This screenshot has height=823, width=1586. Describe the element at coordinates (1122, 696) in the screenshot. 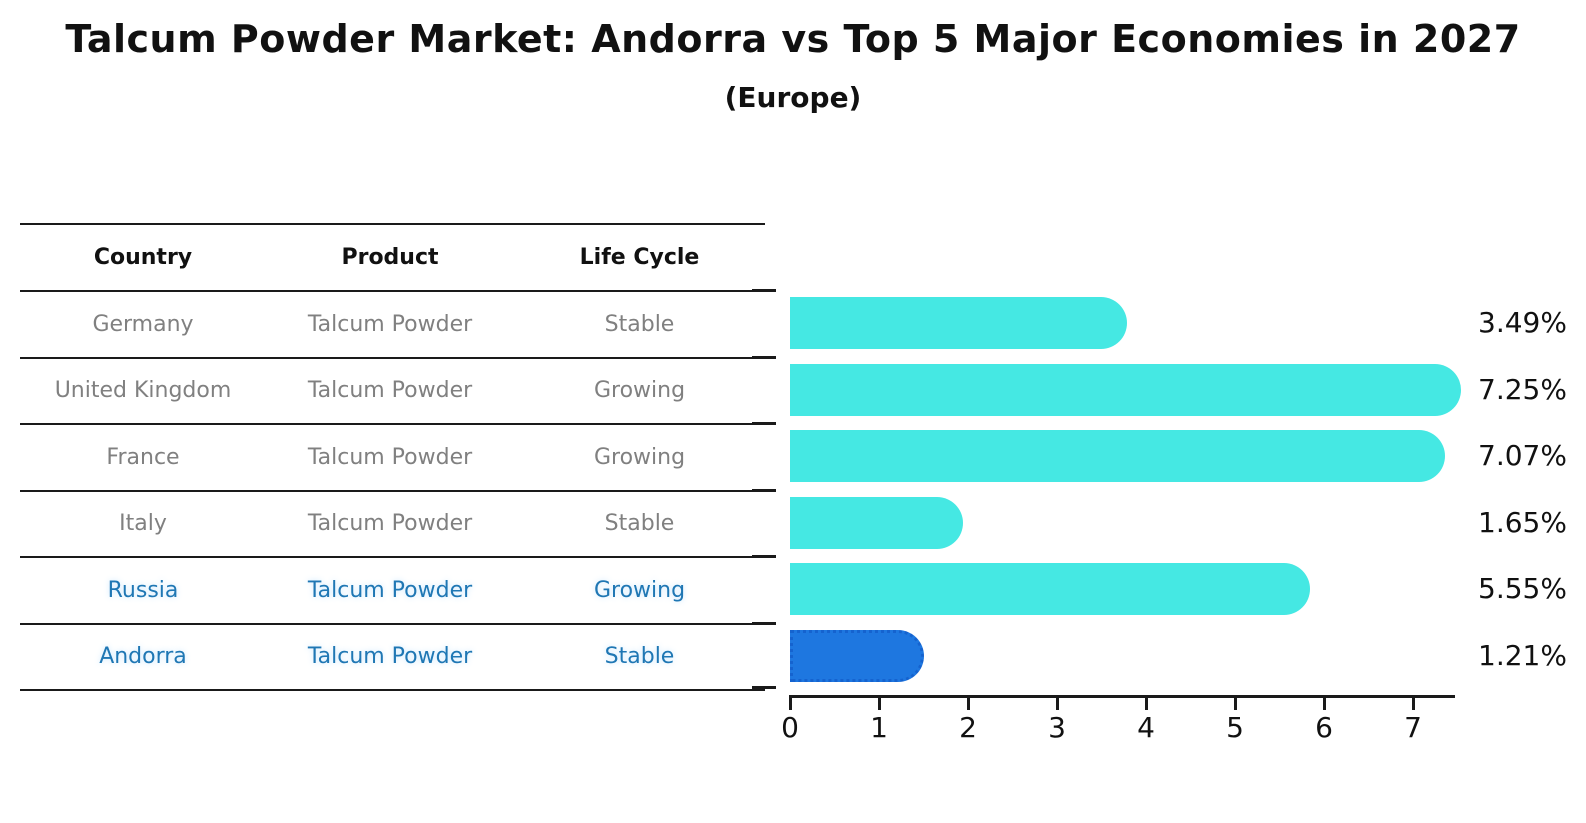

I see `x-axis-line` at that location.